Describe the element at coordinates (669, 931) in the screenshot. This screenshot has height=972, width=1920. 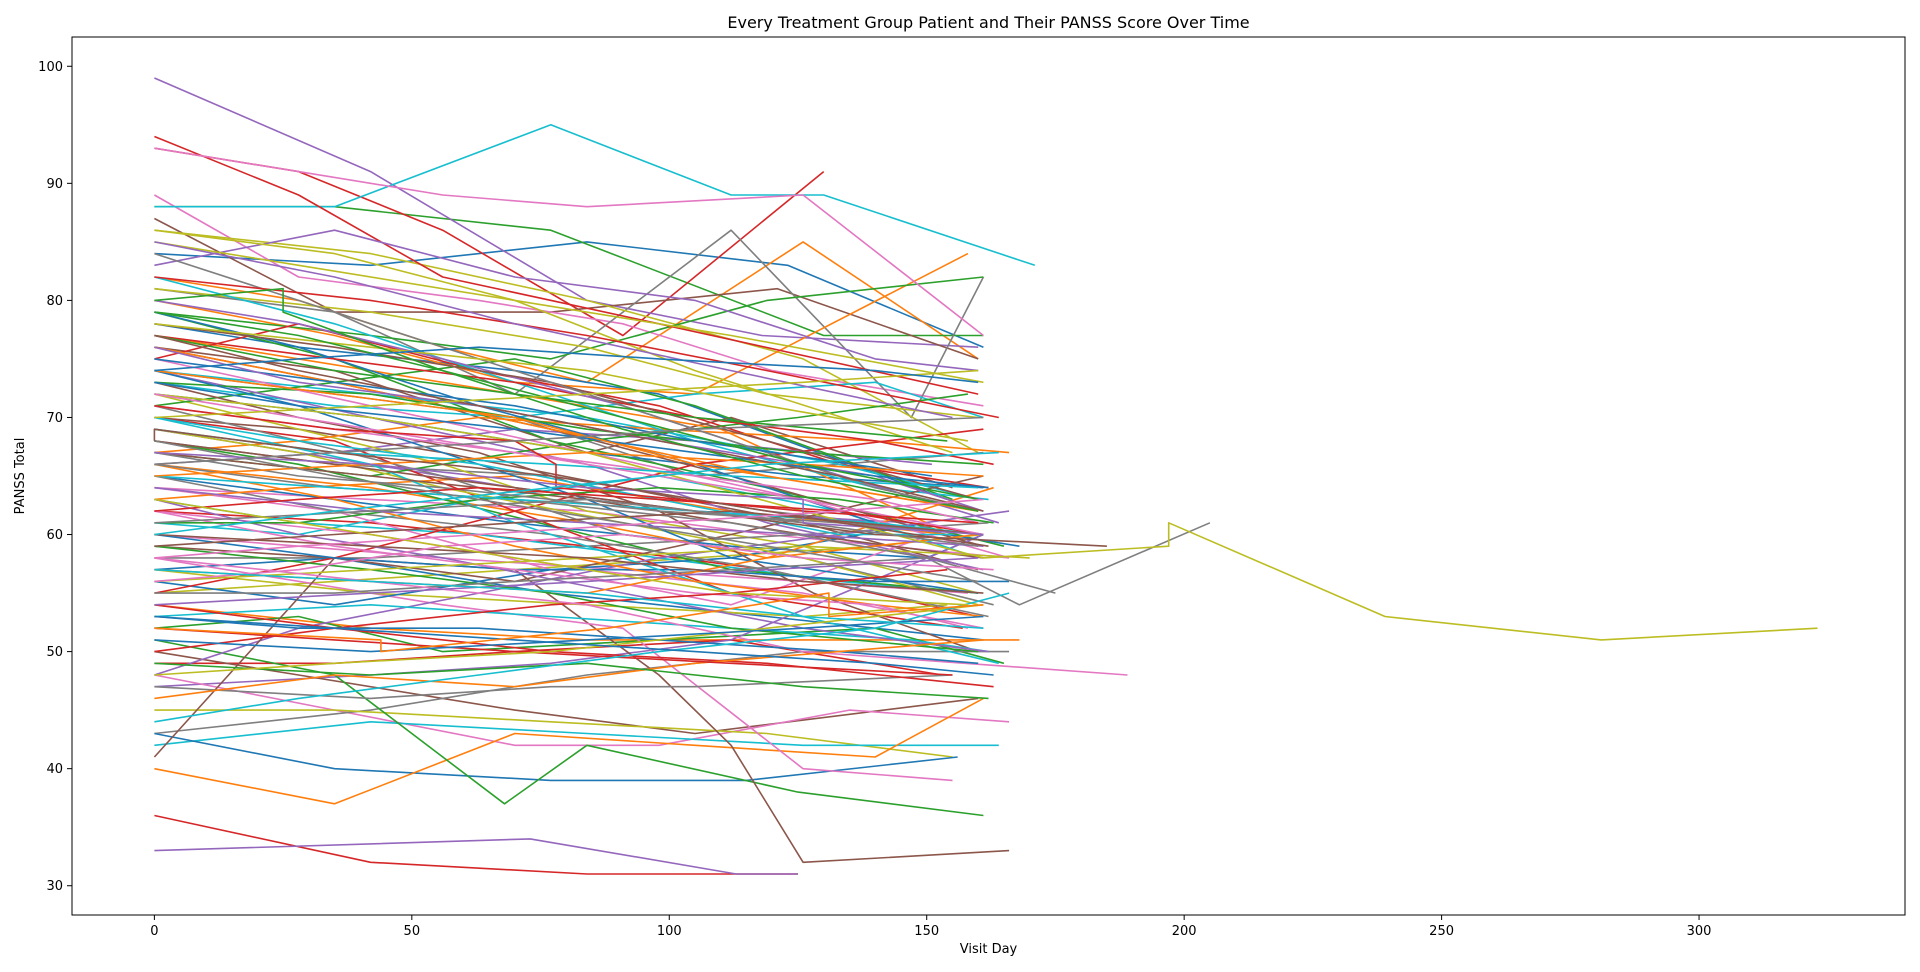
I see `x-tick-label: 100` at that location.